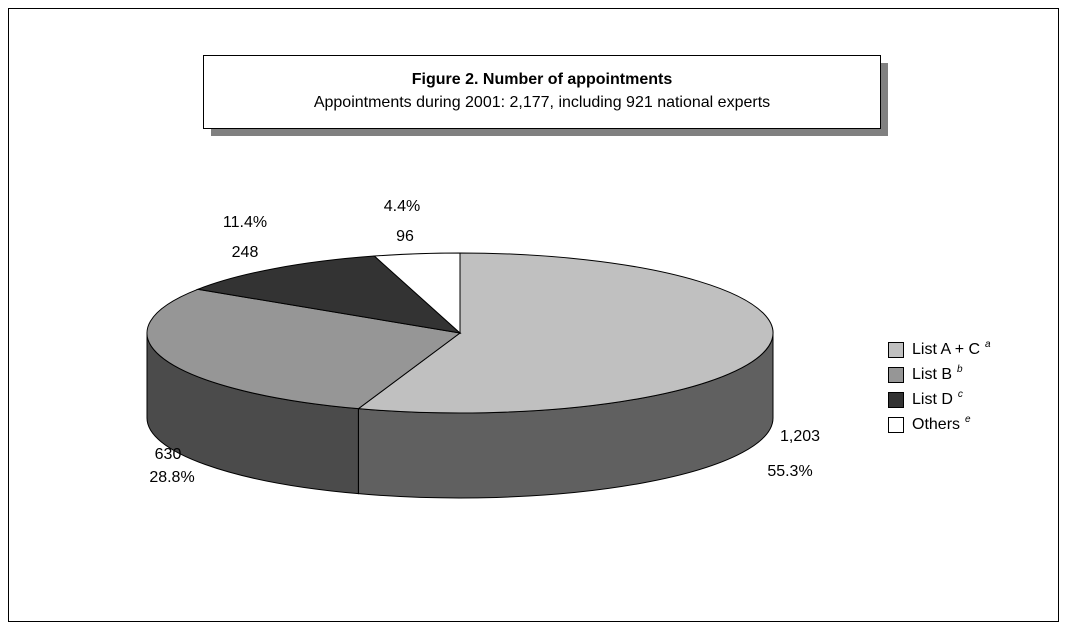 This screenshot has height=630, width=1067. Describe the element at coordinates (939, 386) in the screenshot. I see `legend: List A + C a List B b List D c Others e` at that location.